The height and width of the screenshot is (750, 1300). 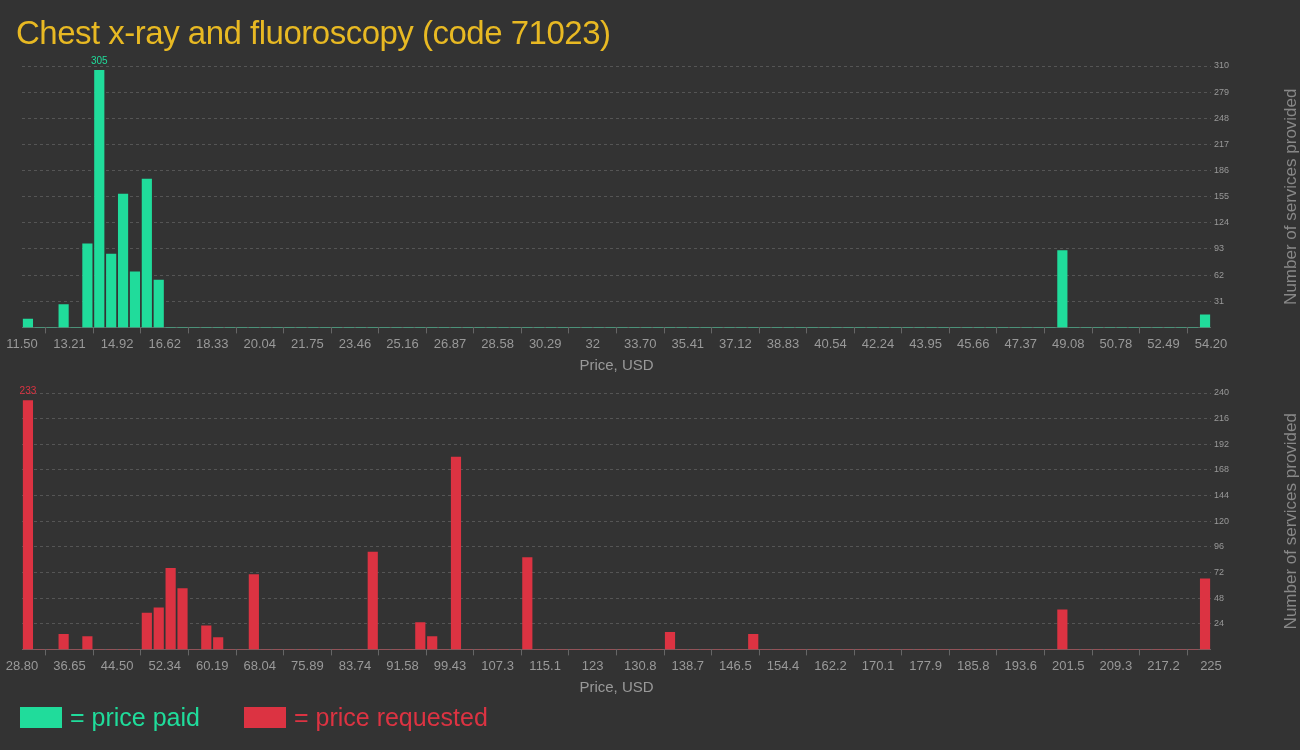 What do you see at coordinates (592, 665) in the screenshot?
I see `x-tick-label: 123` at bounding box center [592, 665].